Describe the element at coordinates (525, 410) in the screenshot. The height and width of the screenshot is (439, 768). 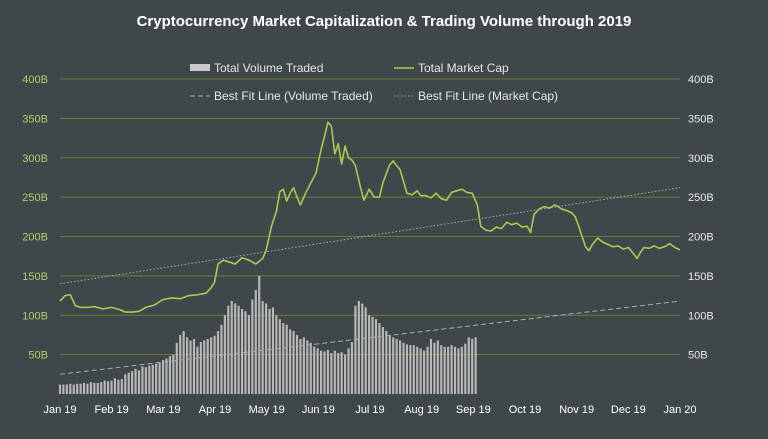
I see `x-tick-label: Oct 19` at that location.